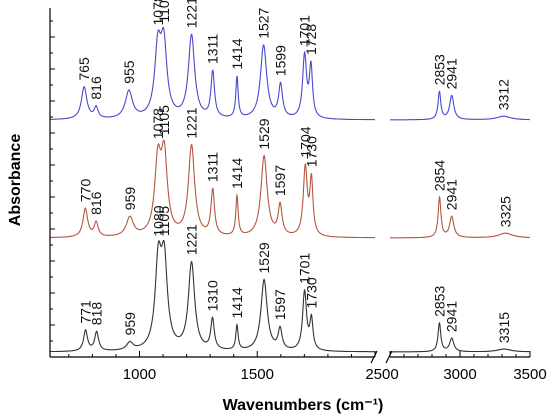  I want to click on peak-label-0-4: 1105, so click(164, 221).